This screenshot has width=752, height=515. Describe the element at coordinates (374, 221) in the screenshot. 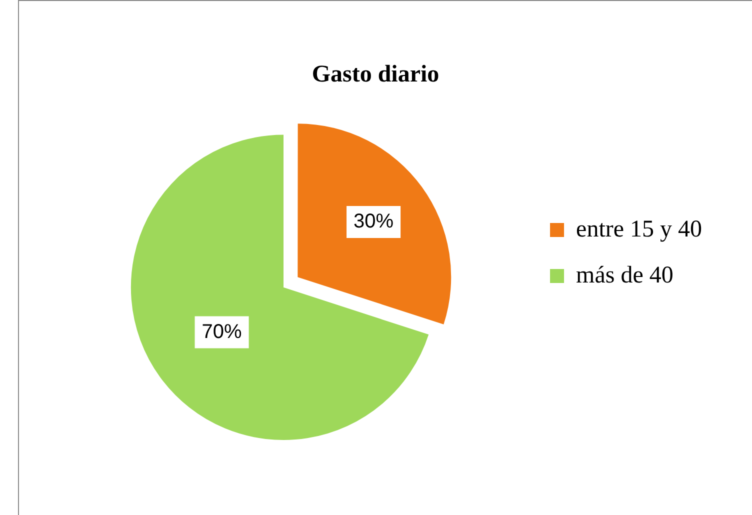

I see `data-label: 30%` at that location.